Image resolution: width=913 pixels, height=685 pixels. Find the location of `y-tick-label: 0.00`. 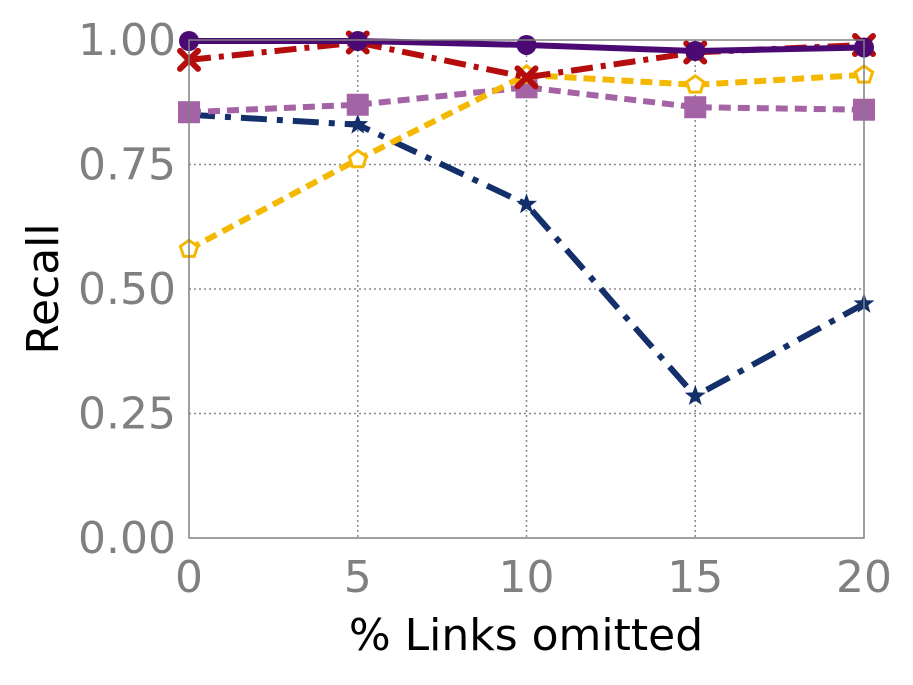

y-tick-label: 0.00 is located at coordinates (127, 538).